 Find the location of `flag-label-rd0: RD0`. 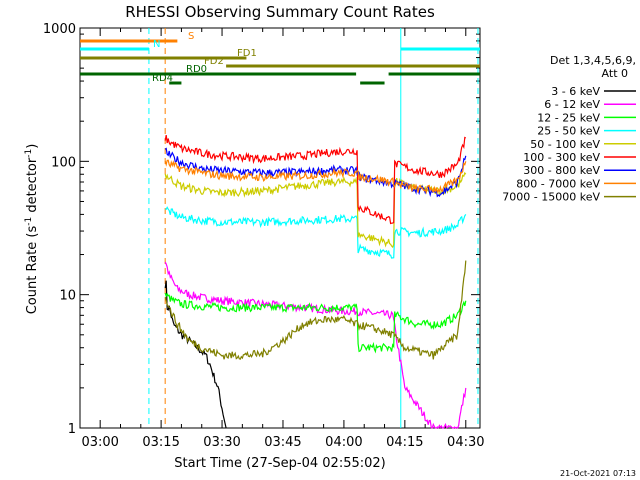

flag-label-rd0: RD0 is located at coordinates (196, 69).